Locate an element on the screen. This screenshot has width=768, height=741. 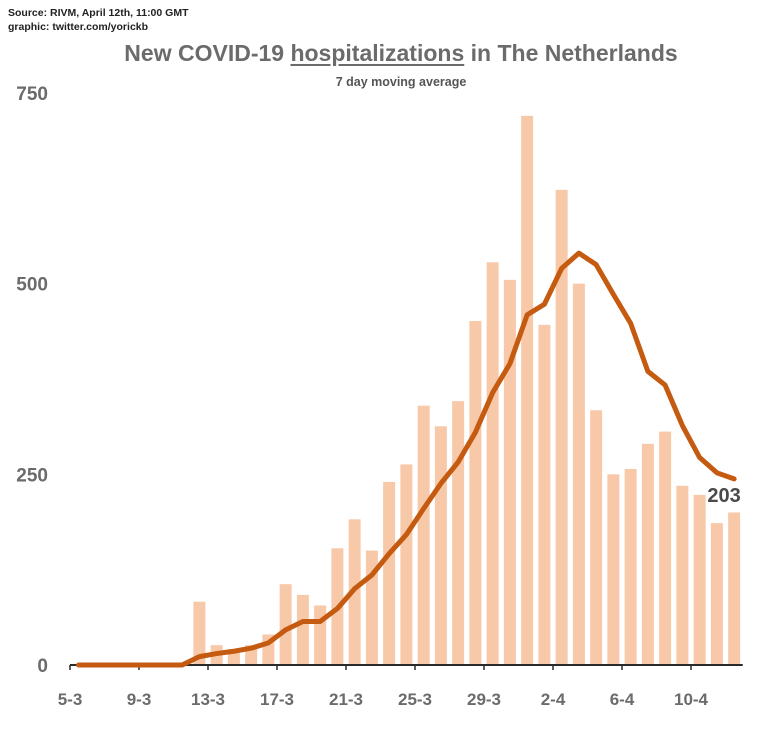
end-value-label: 203 is located at coordinates (723, 496).